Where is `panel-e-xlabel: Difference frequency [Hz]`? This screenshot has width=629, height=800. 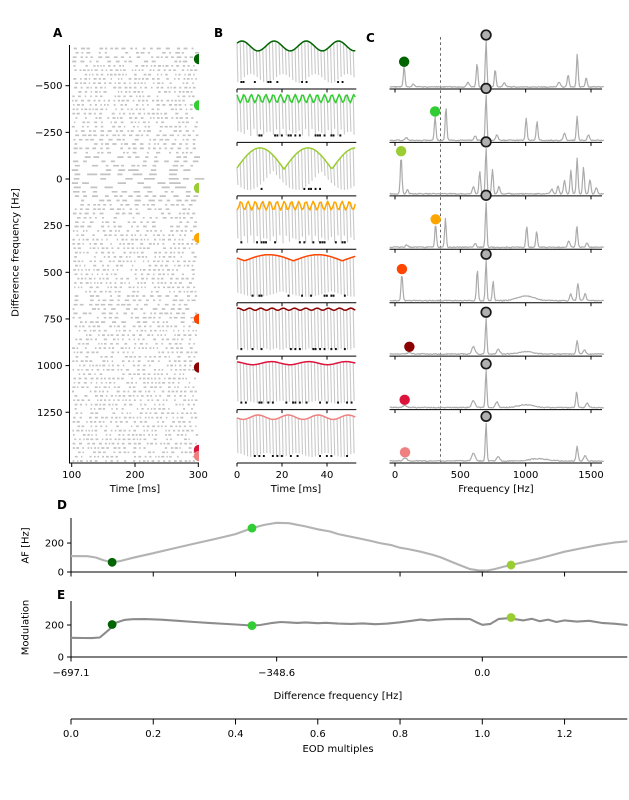
panel-e-xlabel: Difference frequency [Hz] is located at coordinates (338, 696).